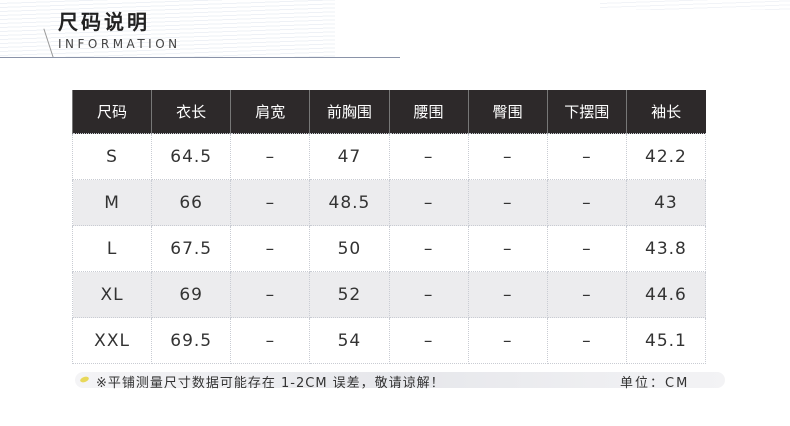 Image resolution: width=790 pixels, height=426 pixels. Describe the element at coordinates (191, 340) in the screenshot. I see `table-cell: 69.5` at that location.